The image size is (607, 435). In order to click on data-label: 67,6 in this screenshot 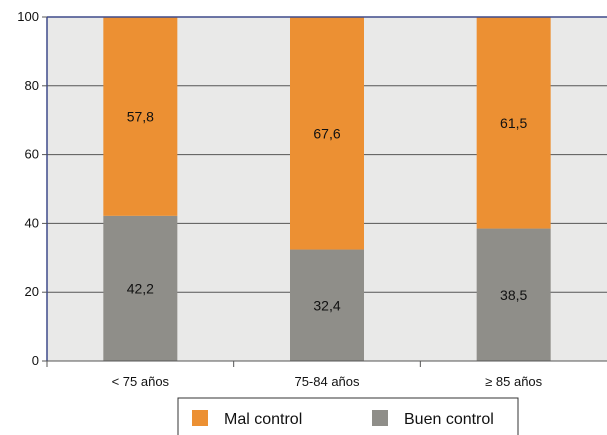, I will do `click(326, 133)`.